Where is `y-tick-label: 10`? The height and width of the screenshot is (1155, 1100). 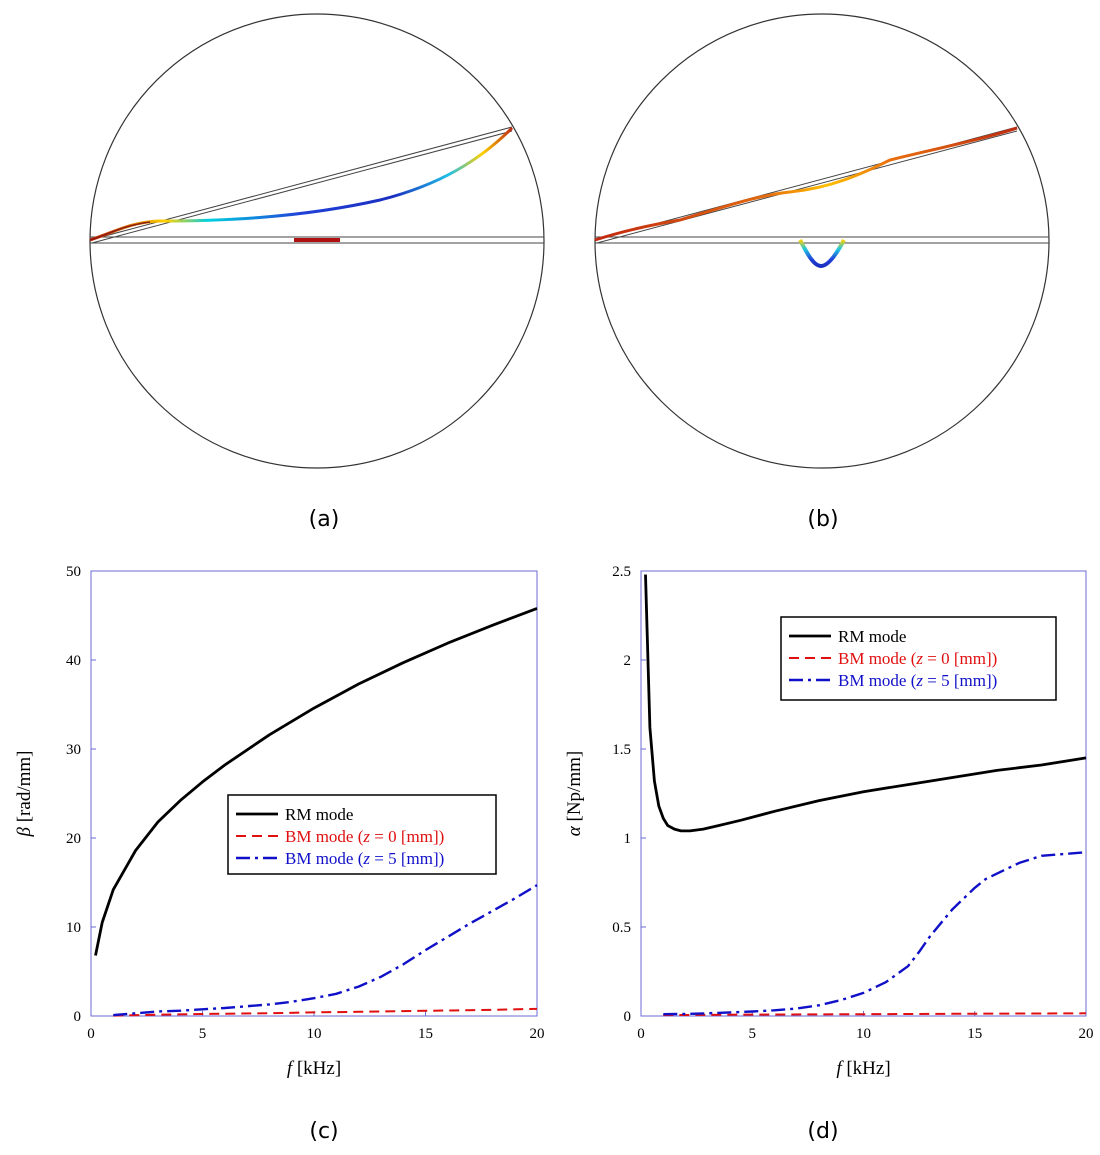 y-tick-label: 10 is located at coordinates (73, 928).